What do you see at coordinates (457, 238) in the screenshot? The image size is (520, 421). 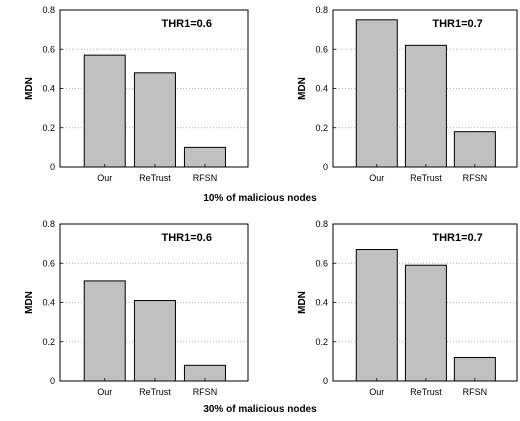 I see `panel-4-threshold-annotation: THR1=0.7` at bounding box center [457, 238].